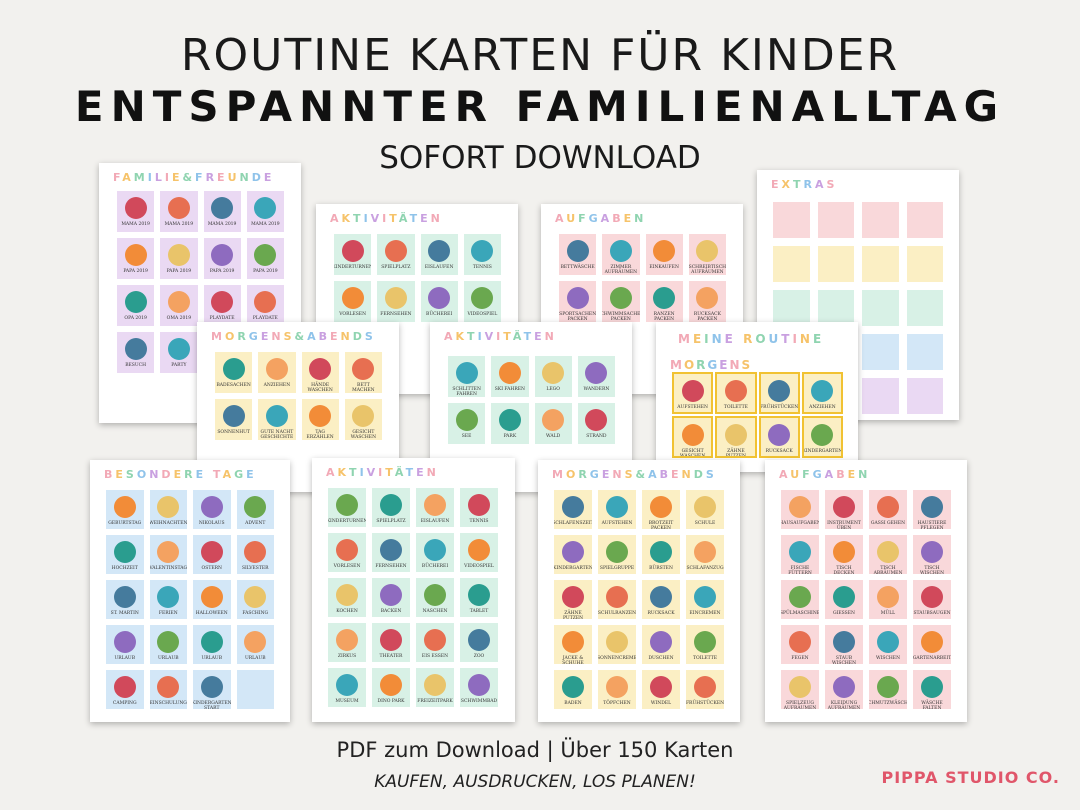 The width and height of the screenshot is (1080, 810). What do you see at coordinates (233, 385) in the screenshot?
I see `card-label: BADESACHEN` at bounding box center [233, 385].